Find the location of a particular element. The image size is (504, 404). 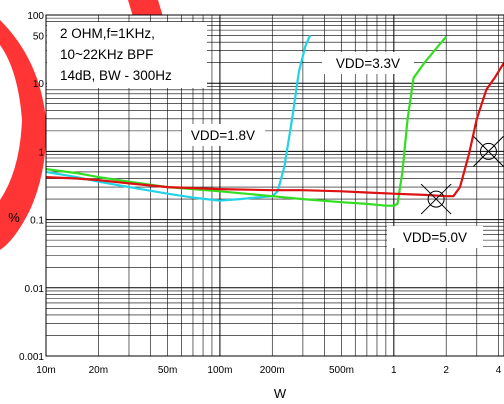

y-tick-label: 0.01 is located at coordinates (35, 289).